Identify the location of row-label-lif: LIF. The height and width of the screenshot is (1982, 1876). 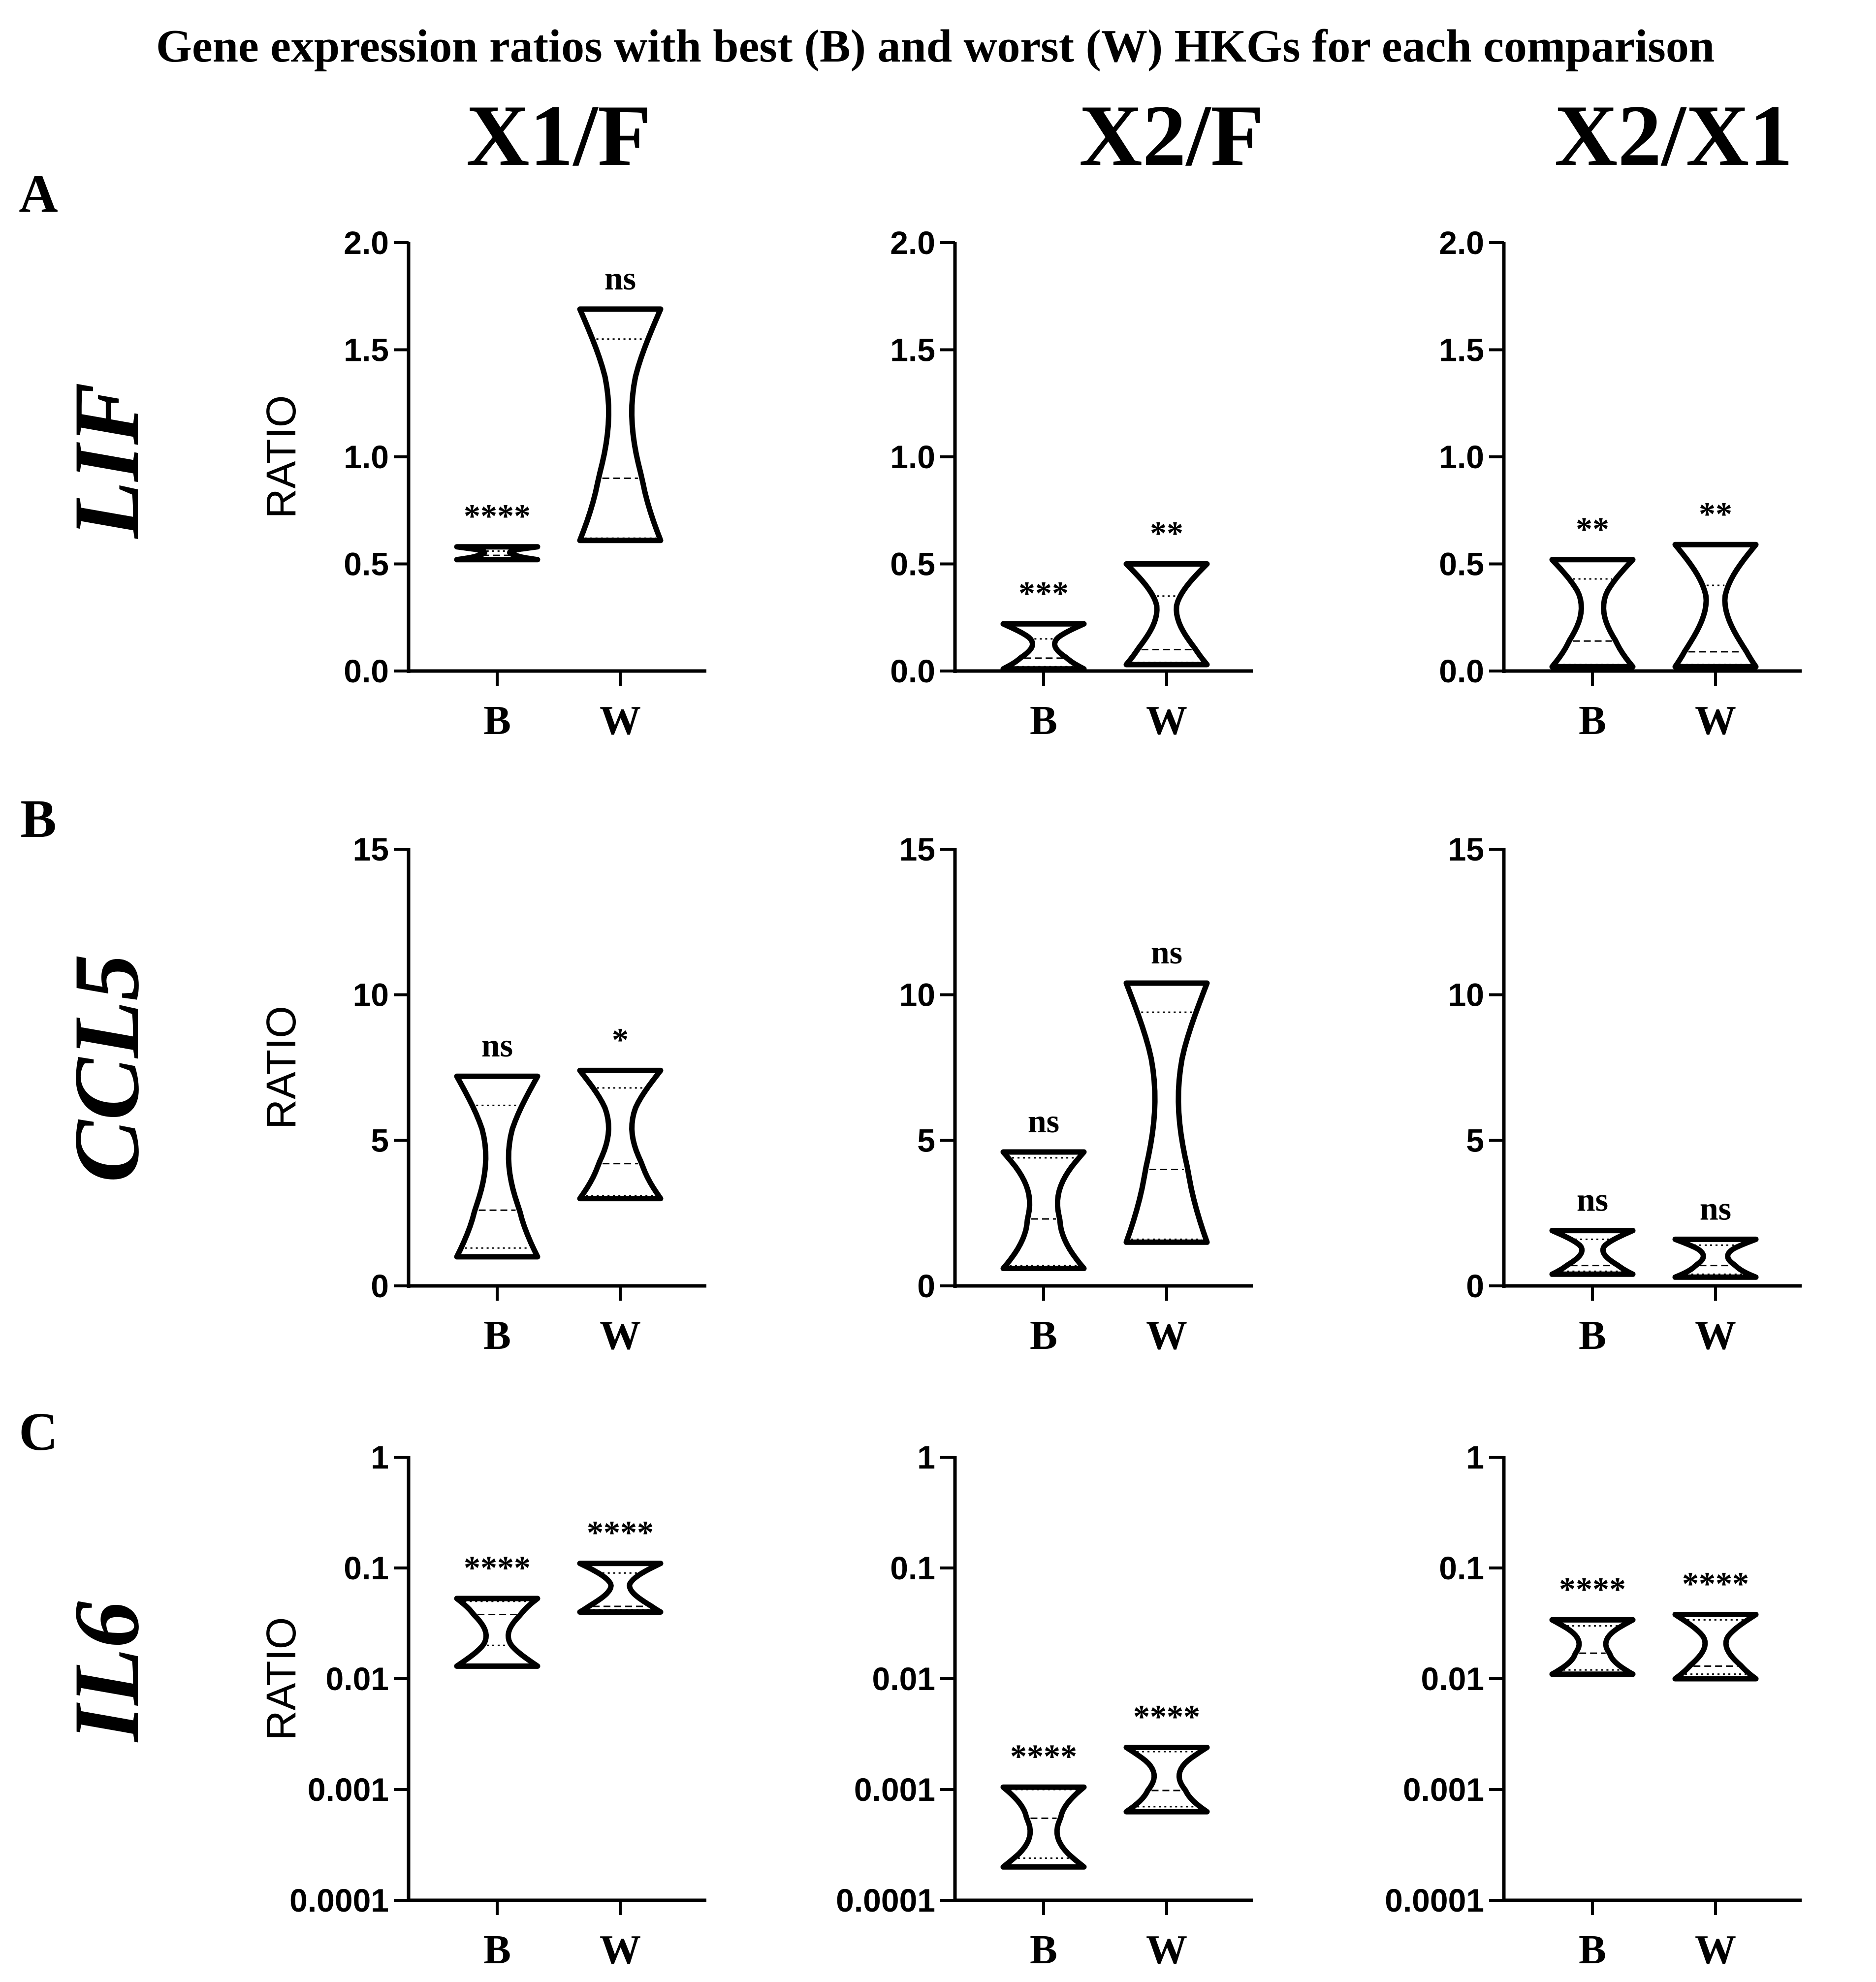
(107, 461).